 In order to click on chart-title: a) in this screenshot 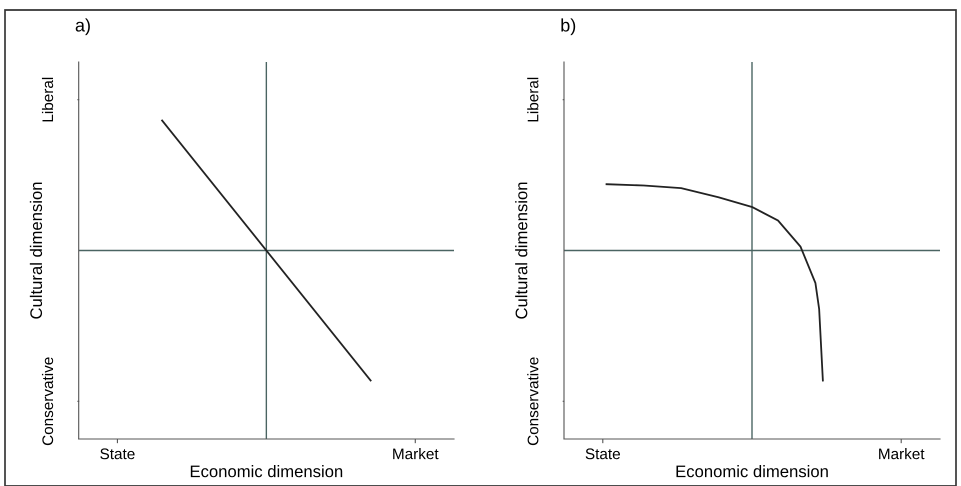, I will do `click(83, 27)`.